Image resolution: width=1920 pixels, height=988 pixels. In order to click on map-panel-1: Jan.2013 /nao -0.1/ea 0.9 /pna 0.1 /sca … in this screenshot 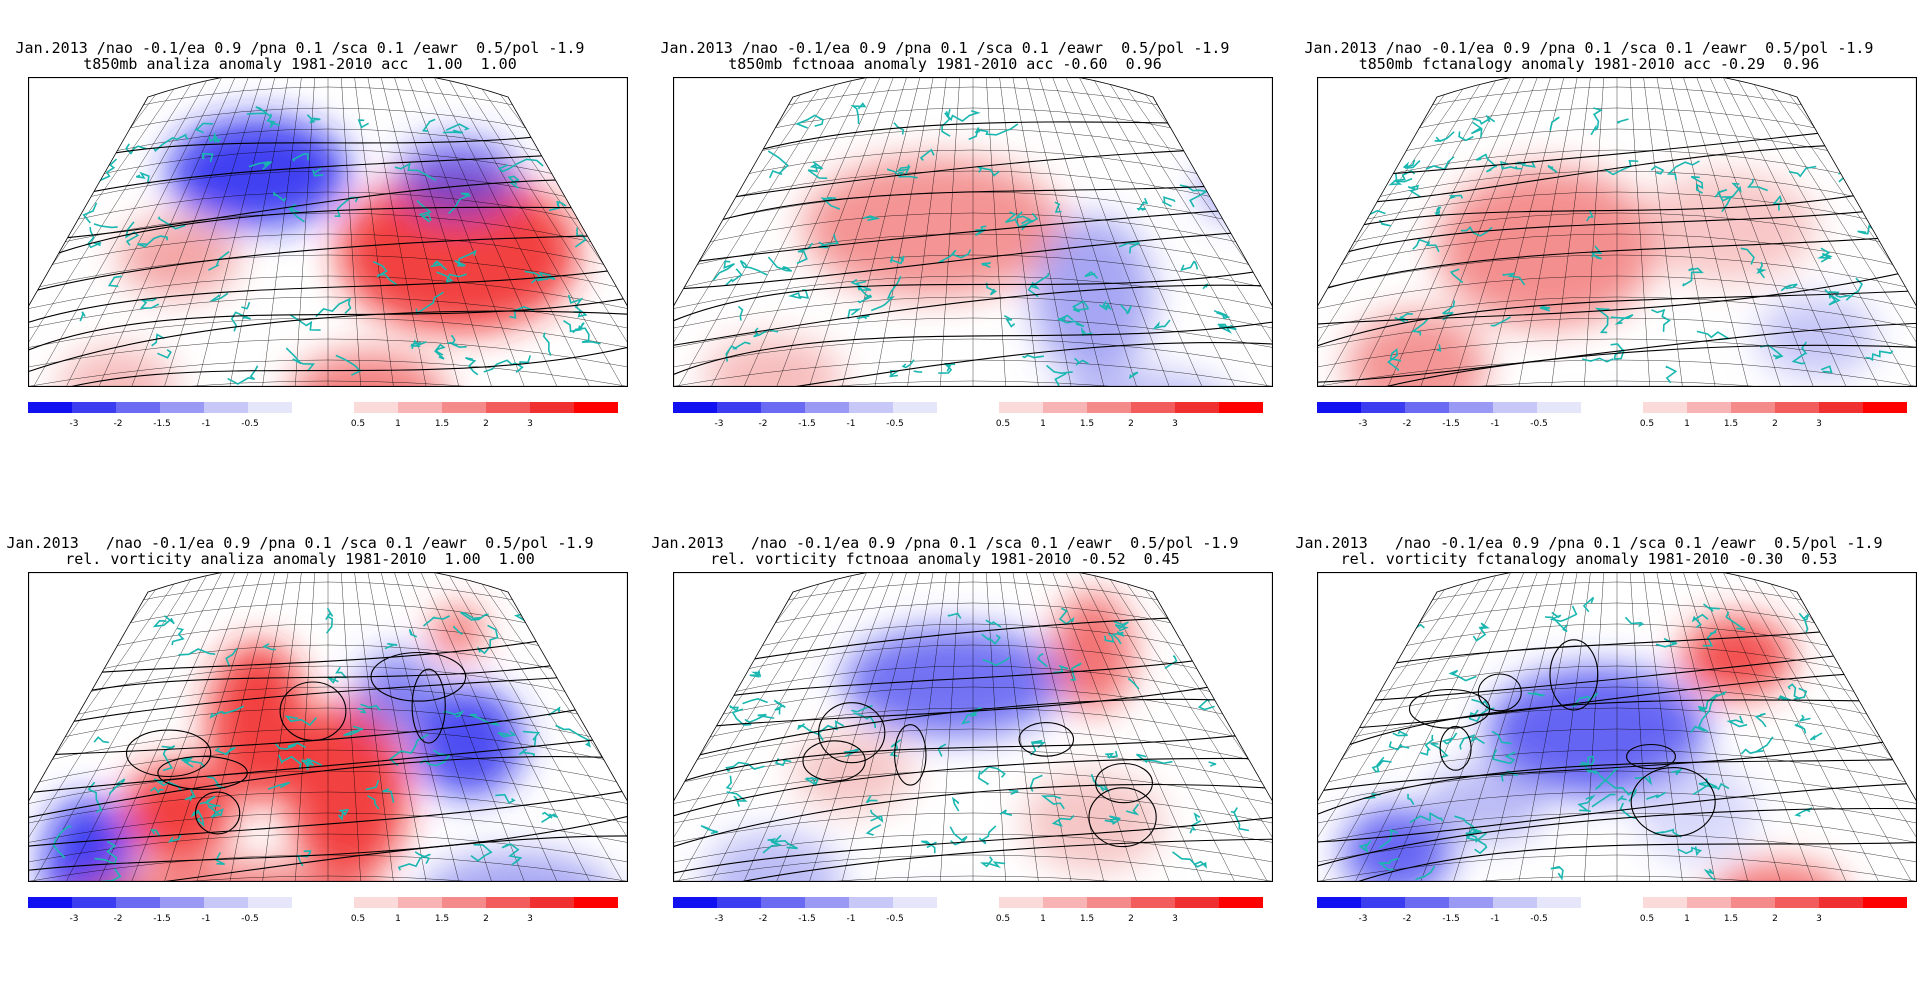, I will do `click(314, 260)`.